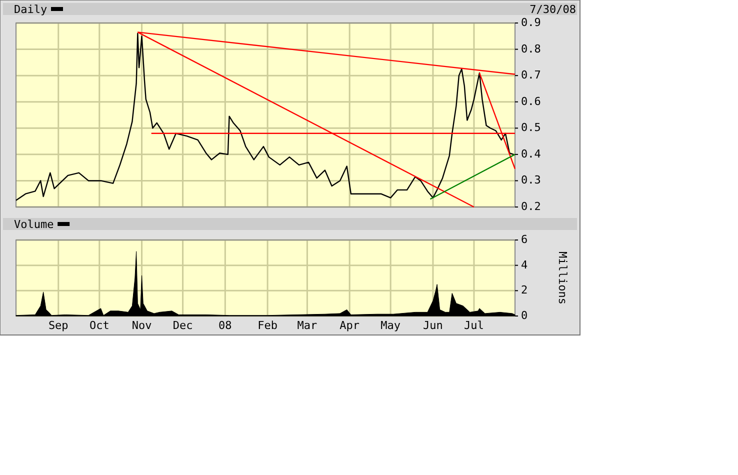  What do you see at coordinates (433, 325) in the screenshot?
I see `x-tick-label: Jun` at bounding box center [433, 325].